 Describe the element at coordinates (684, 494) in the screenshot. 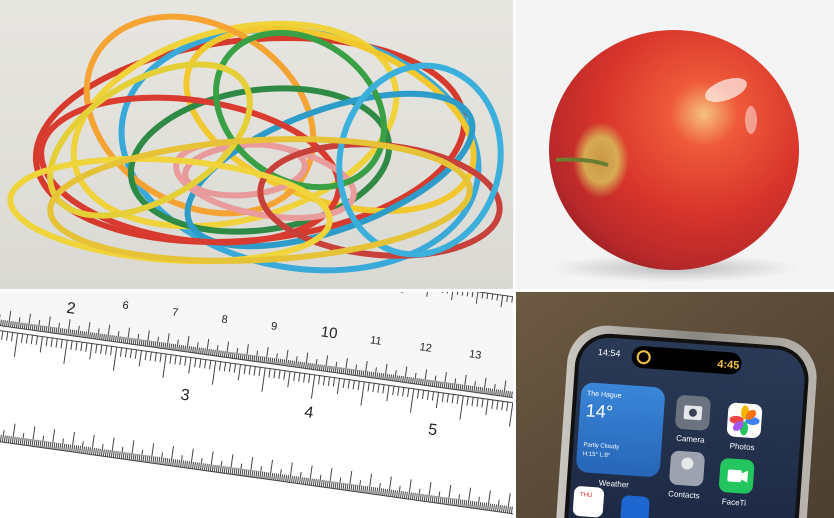

I see `contacts-label: Contacts` at that location.